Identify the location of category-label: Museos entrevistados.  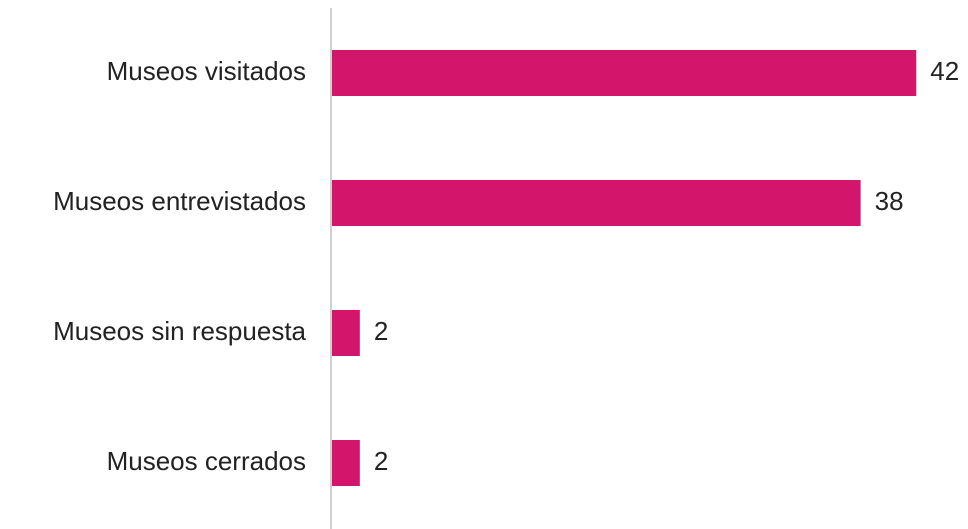
(179, 201).